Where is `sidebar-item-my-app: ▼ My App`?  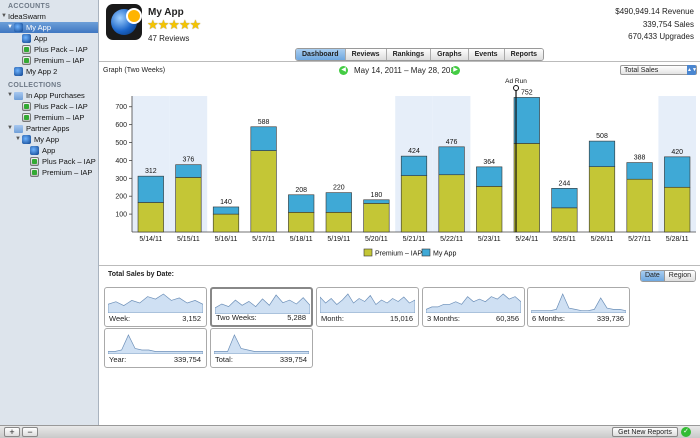 sidebar-item-my-app: ▼ My App is located at coordinates (49, 27).